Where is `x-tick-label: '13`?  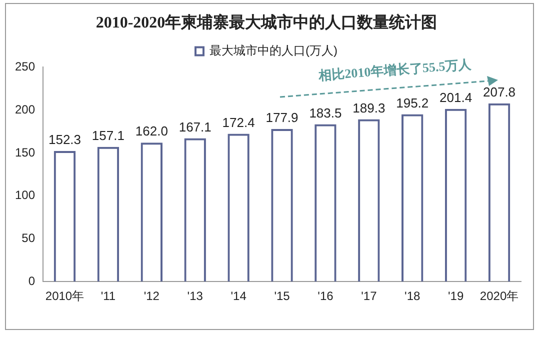
x-tick-label: '13 is located at coordinates (195, 296).